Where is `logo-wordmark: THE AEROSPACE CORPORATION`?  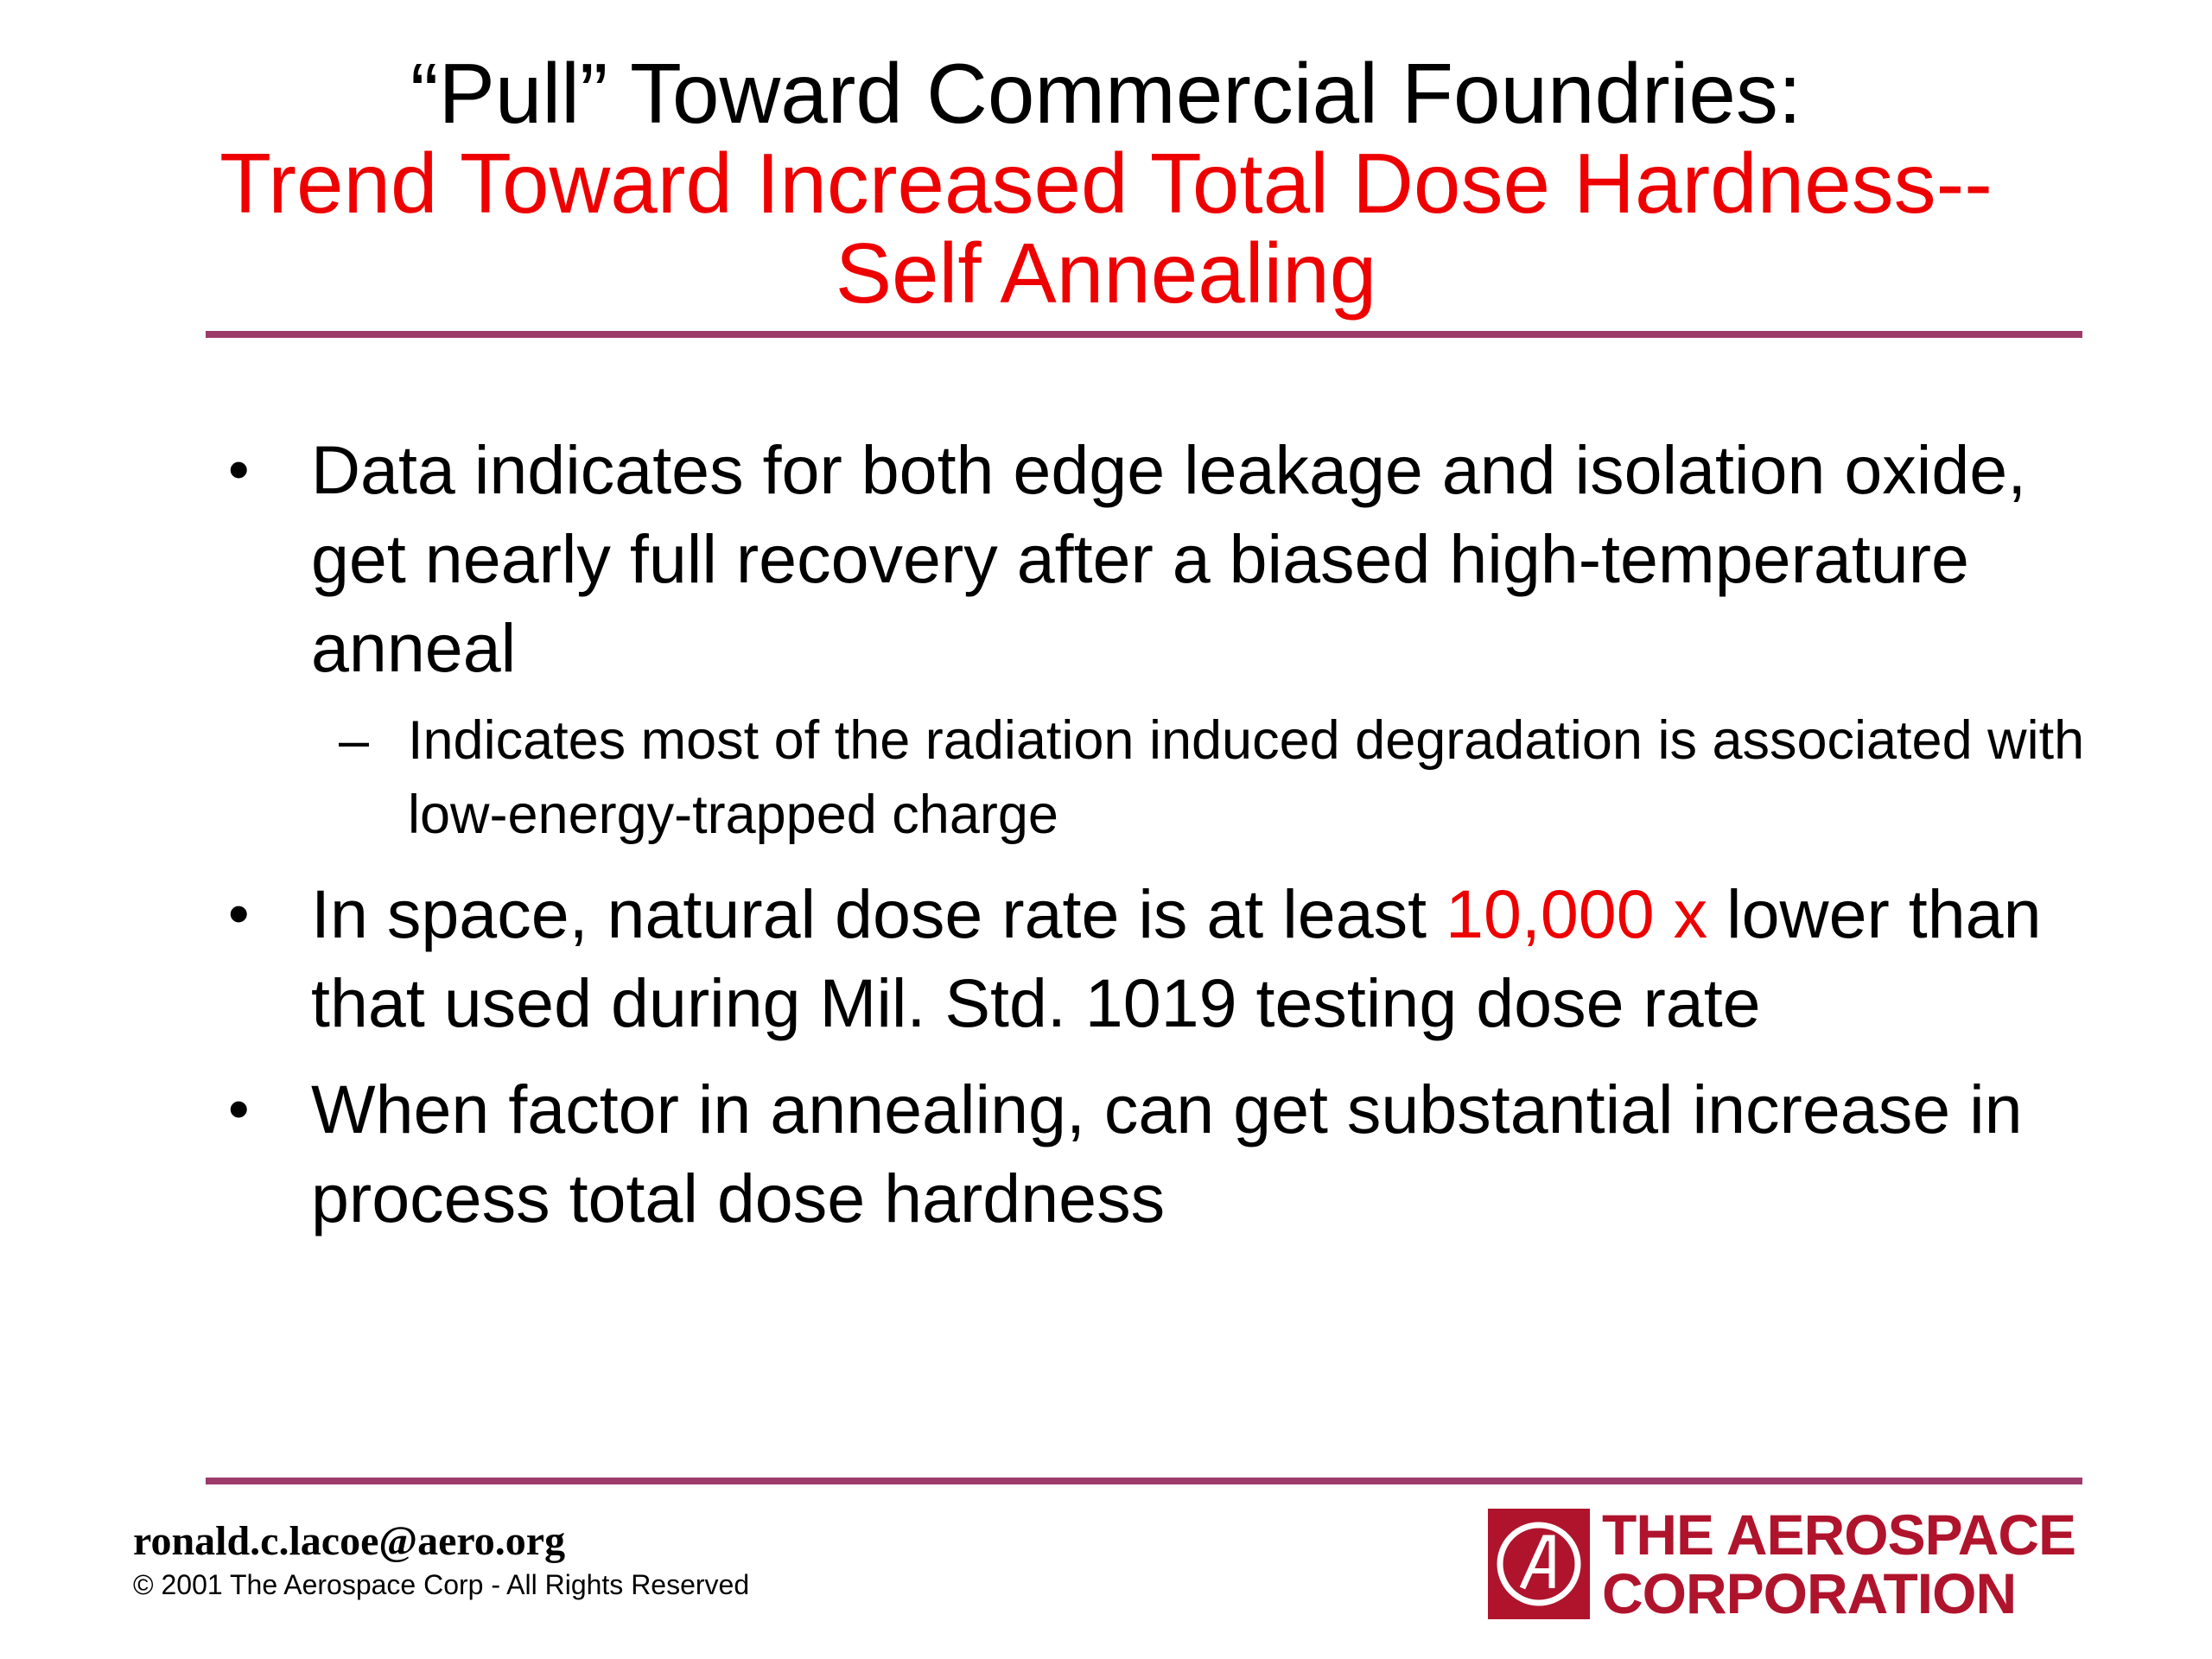 logo-wordmark: THE AEROSPACE CORPORATION is located at coordinates (1861, 1564).